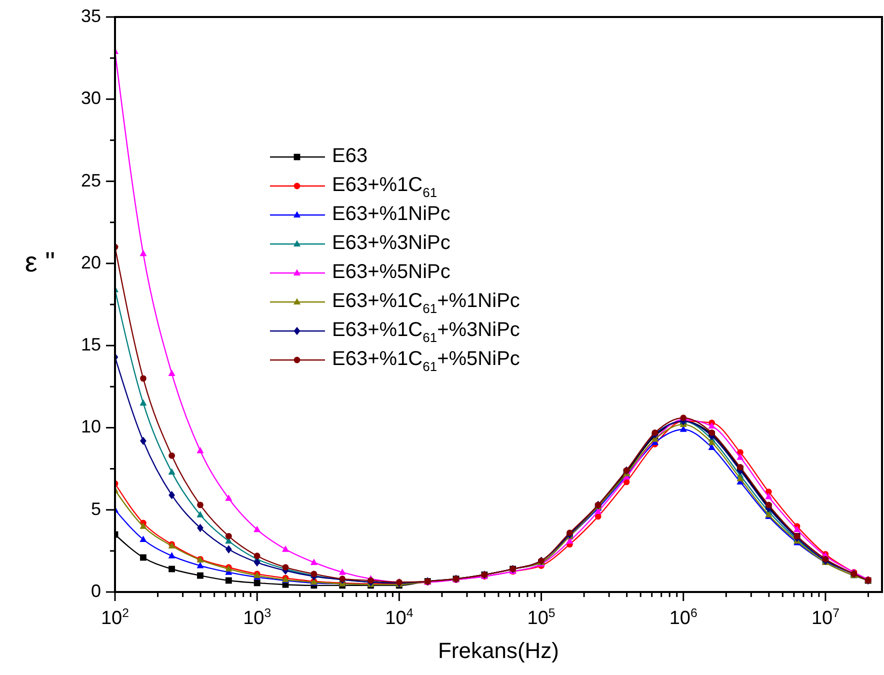 This screenshot has width=884, height=675. What do you see at coordinates (391, 243) in the screenshot?
I see `legend-label: E63+%3NiPc` at bounding box center [391, 243].